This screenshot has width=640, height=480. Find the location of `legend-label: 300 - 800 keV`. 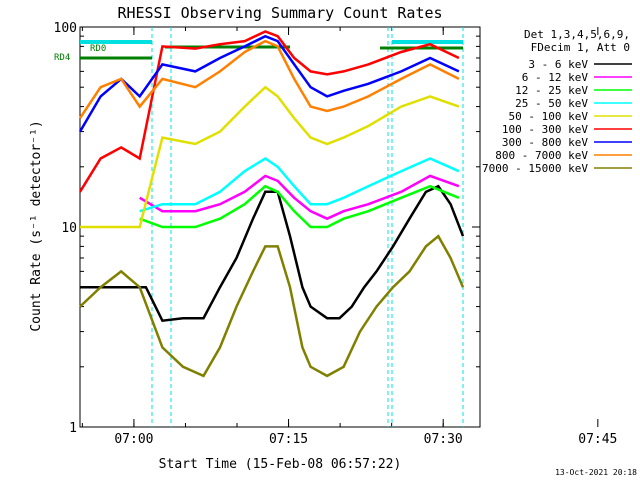

legend-label: 300 - 800 keV is located at coordinates (545, 142).